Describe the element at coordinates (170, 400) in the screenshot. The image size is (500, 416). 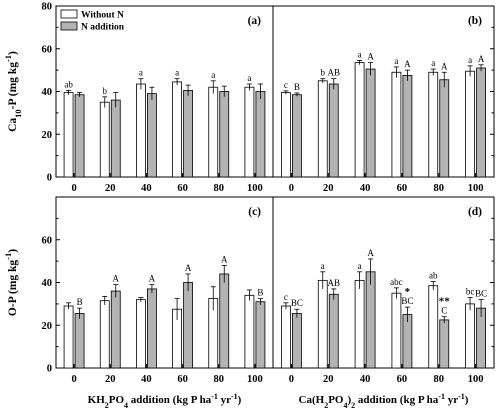
I see `x-axis-label-part: addition (kg P ha` at that location.